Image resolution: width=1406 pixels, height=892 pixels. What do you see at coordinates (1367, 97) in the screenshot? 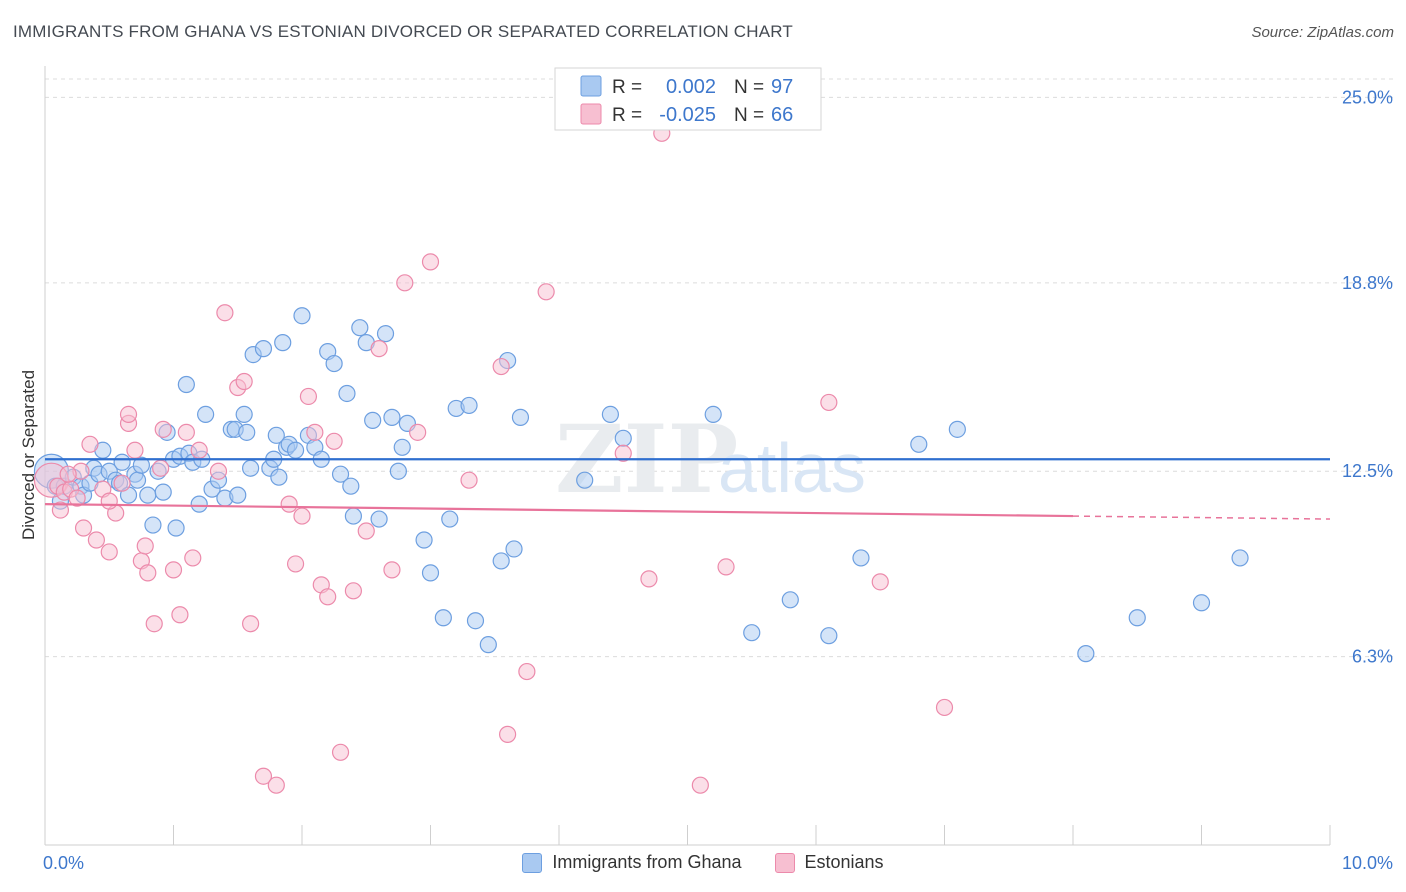
I see `y-tick-label: 25.0%` at bounding box center [1367, 97].